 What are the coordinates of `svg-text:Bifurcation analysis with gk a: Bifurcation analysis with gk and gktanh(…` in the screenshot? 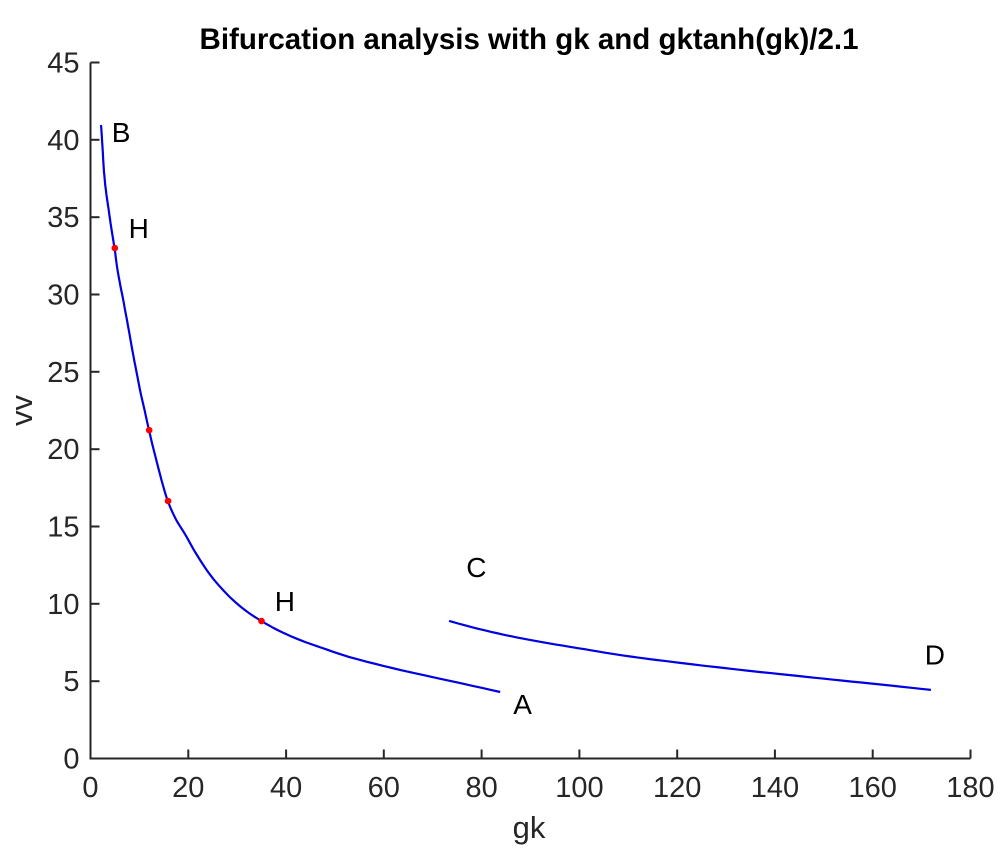 It's located at (529, 39).